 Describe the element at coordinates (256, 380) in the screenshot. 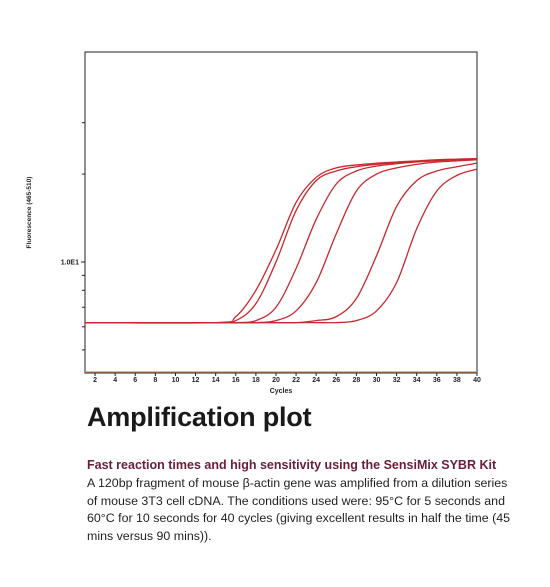

I see `x-tick-label: 18` at that location.